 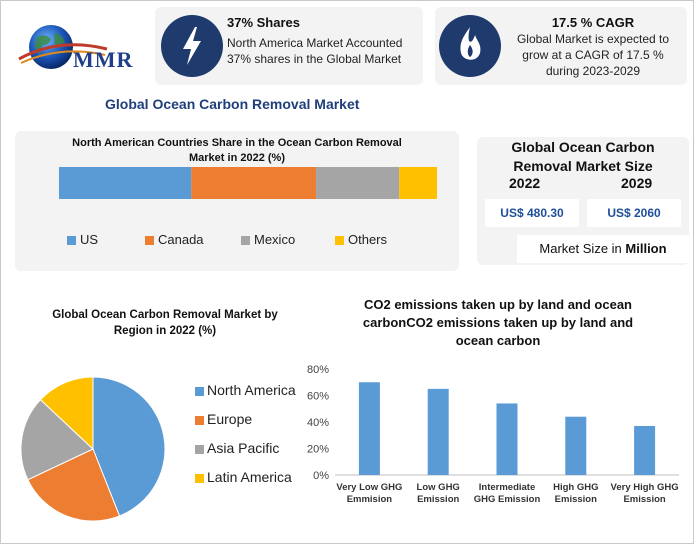 What do you see at coordinates (498, 340) in the screenshot?
I see `bar-chart-title-3: ocean carbon` at bounding box center [498, 340].